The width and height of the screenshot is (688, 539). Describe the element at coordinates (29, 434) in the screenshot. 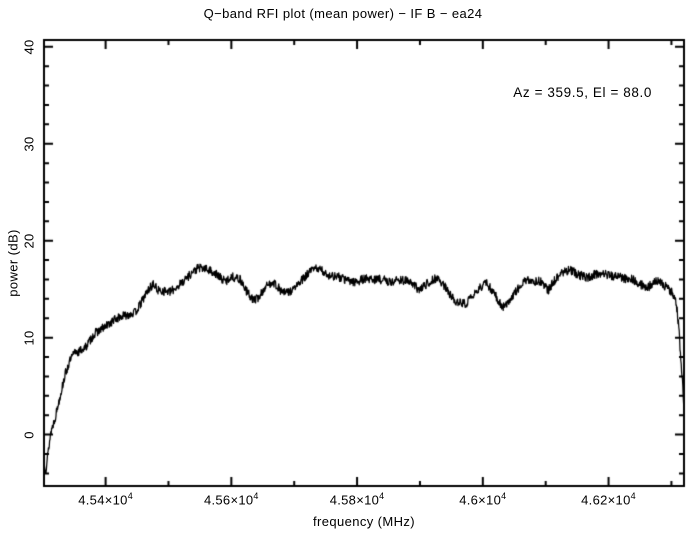

I see `y-tick-label: 0` at that location.